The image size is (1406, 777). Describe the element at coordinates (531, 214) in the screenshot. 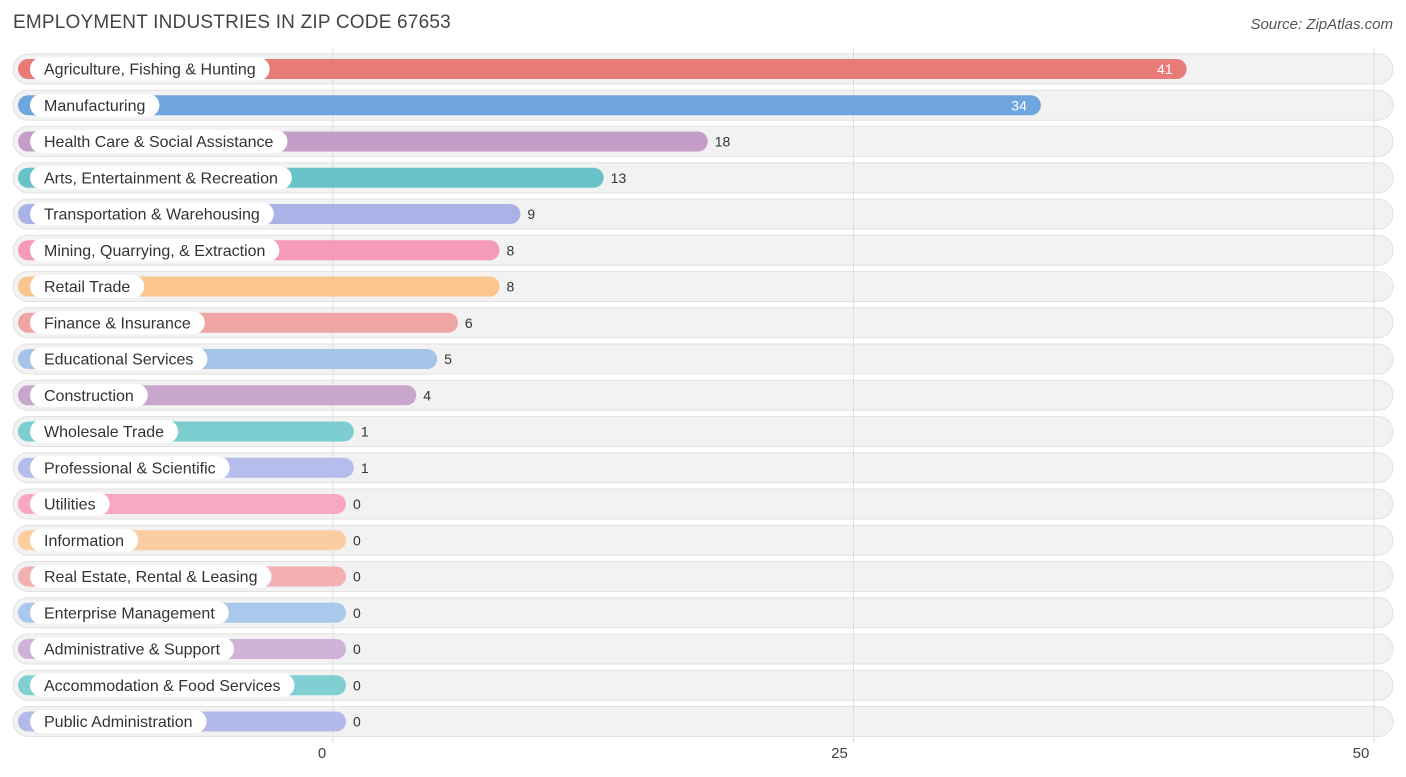

I see `data-label: 9` at that location.